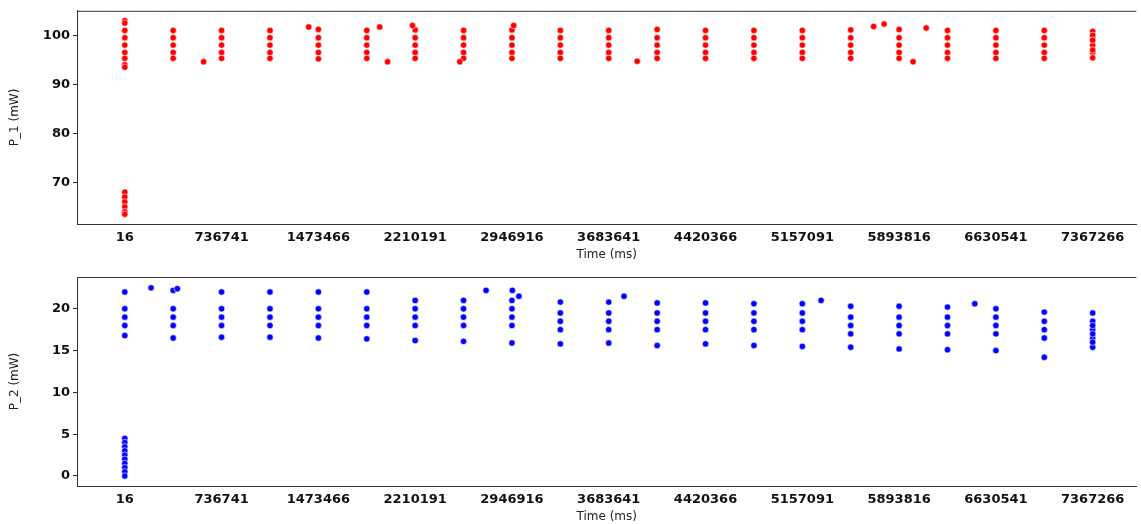 The image size is (1141, 524). What do you see at coordinates (56, 34) in the screenshot?
I see `y-tick-label: 100` at bounding box center [56, 34].